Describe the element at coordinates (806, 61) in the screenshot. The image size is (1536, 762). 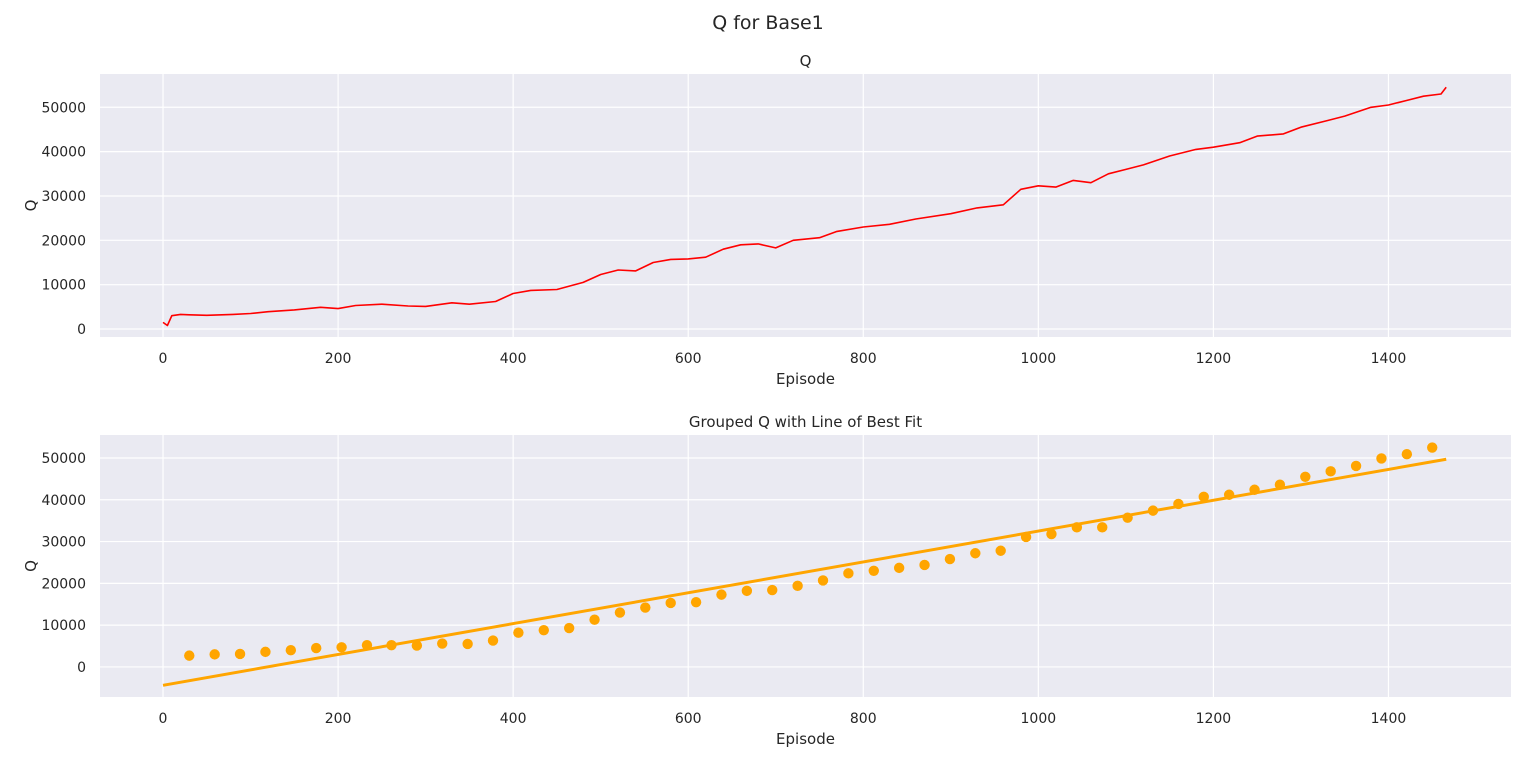
I see `panel-title: Q` at that location.